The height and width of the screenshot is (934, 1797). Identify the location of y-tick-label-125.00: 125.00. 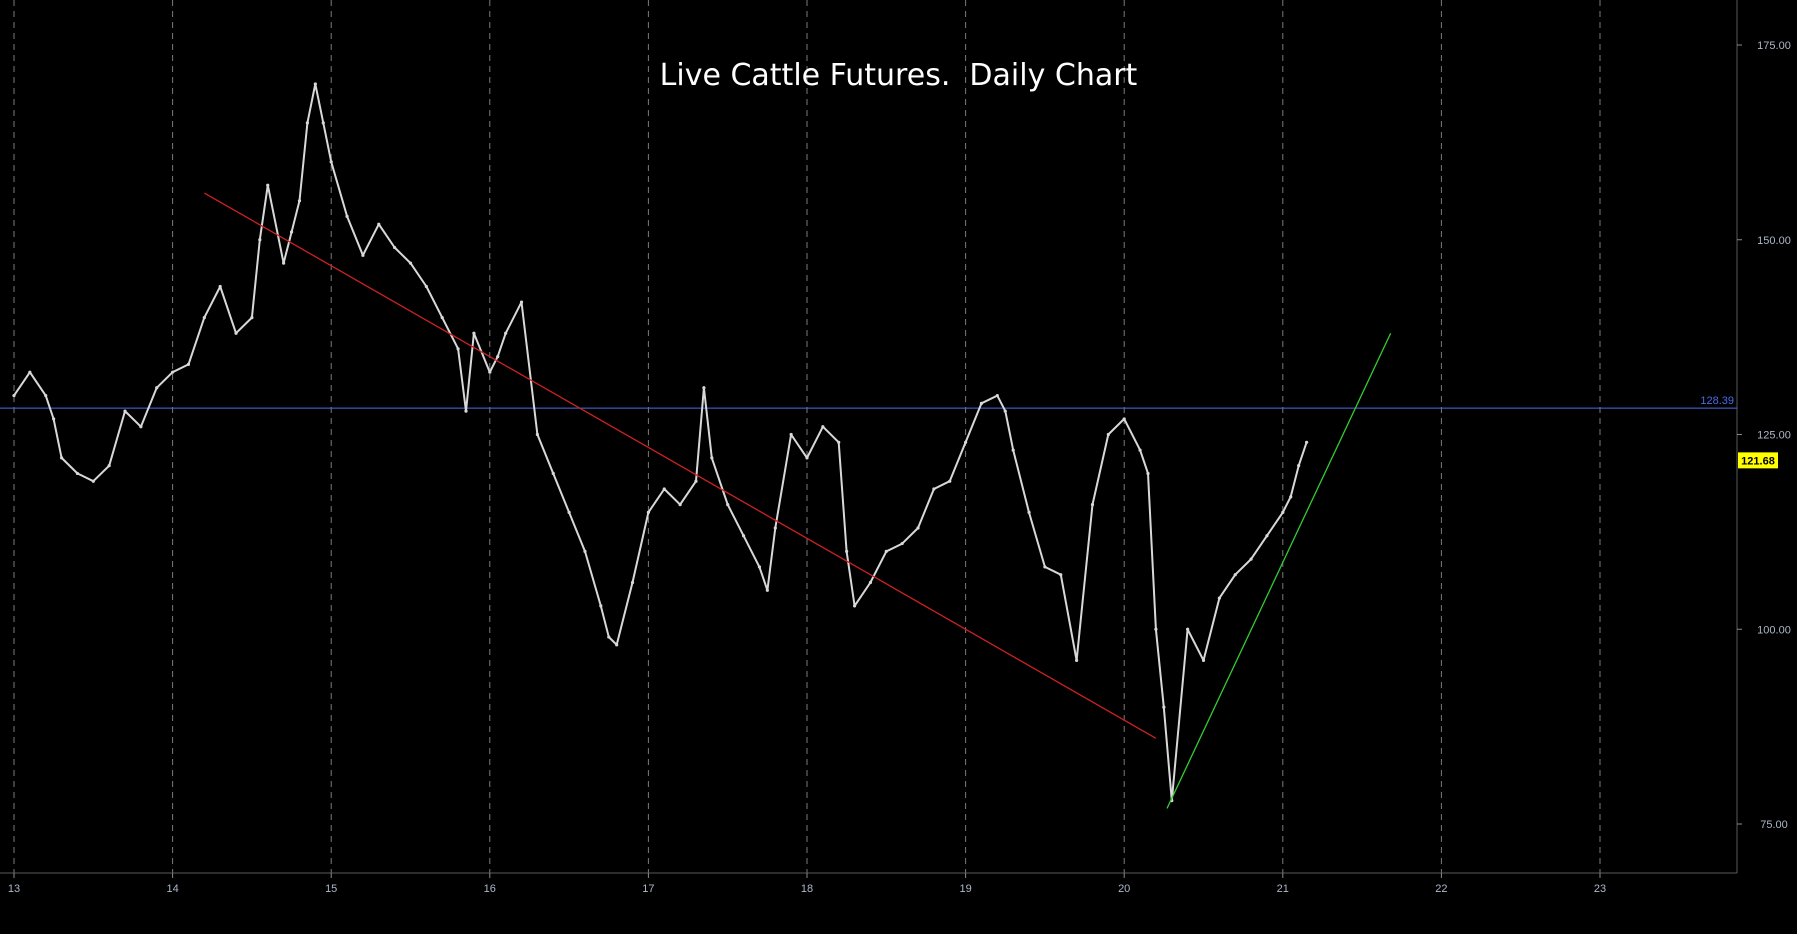
(1774, 436).